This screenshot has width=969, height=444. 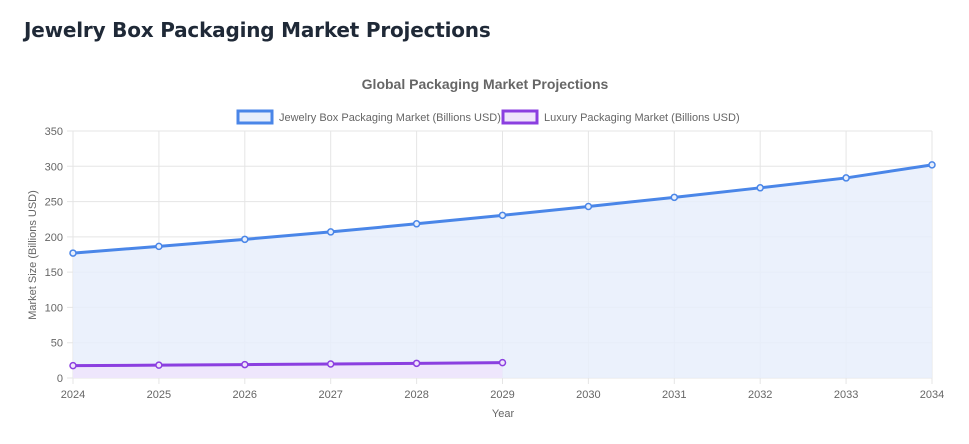 What do you see at coordinates (54, 308) in the screenshot?
I see `y-tick-label: 100` at bounding box center [54, 308].